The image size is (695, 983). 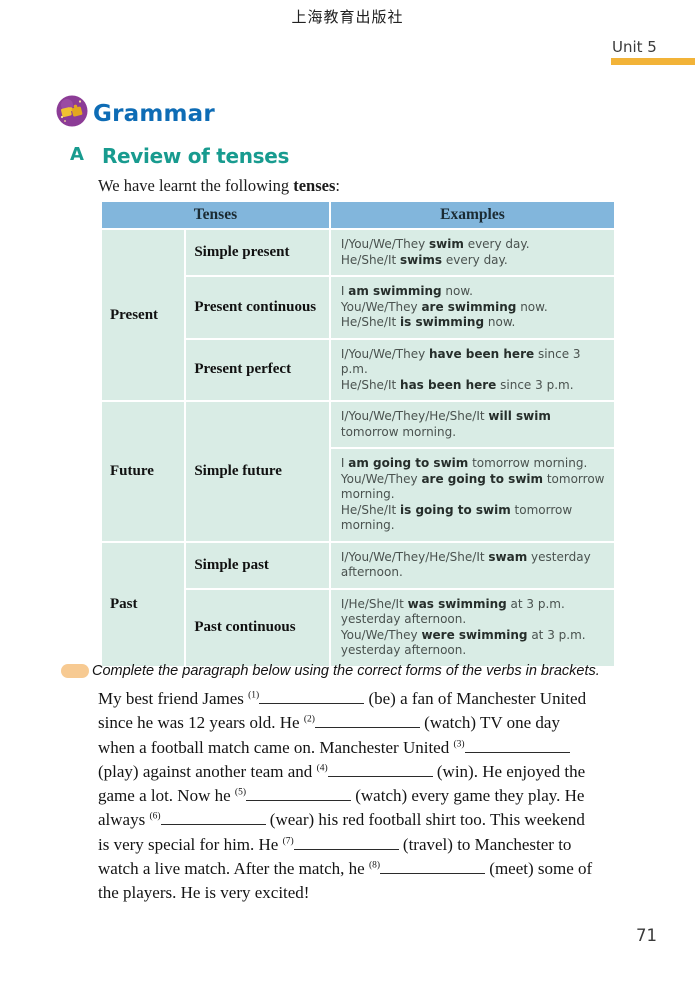 I want to click on tense-name-cell: Past continuous, so click(x=257, y=627).